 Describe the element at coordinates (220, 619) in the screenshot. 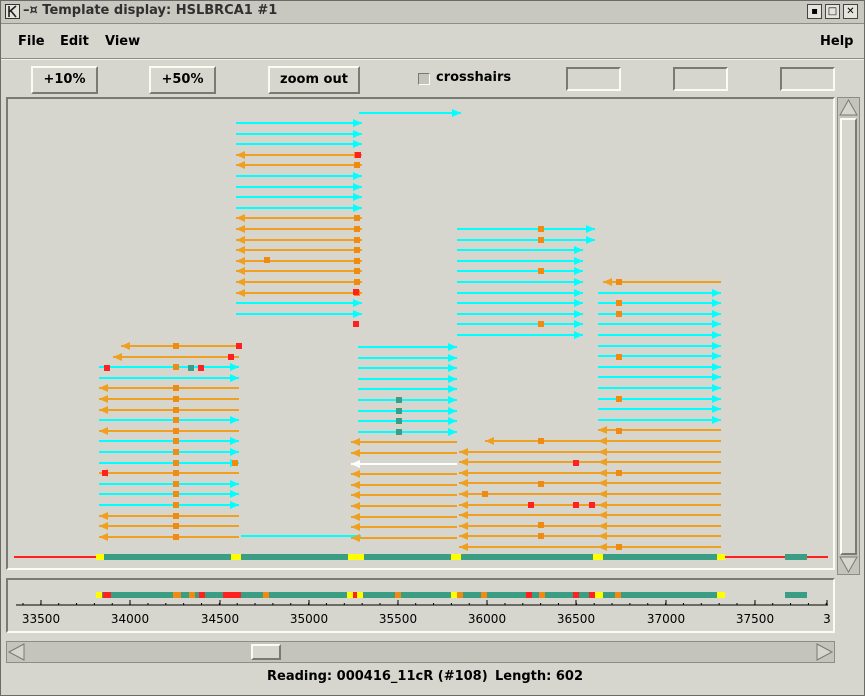

I see `ruler-tick-label: 34500` at that location.